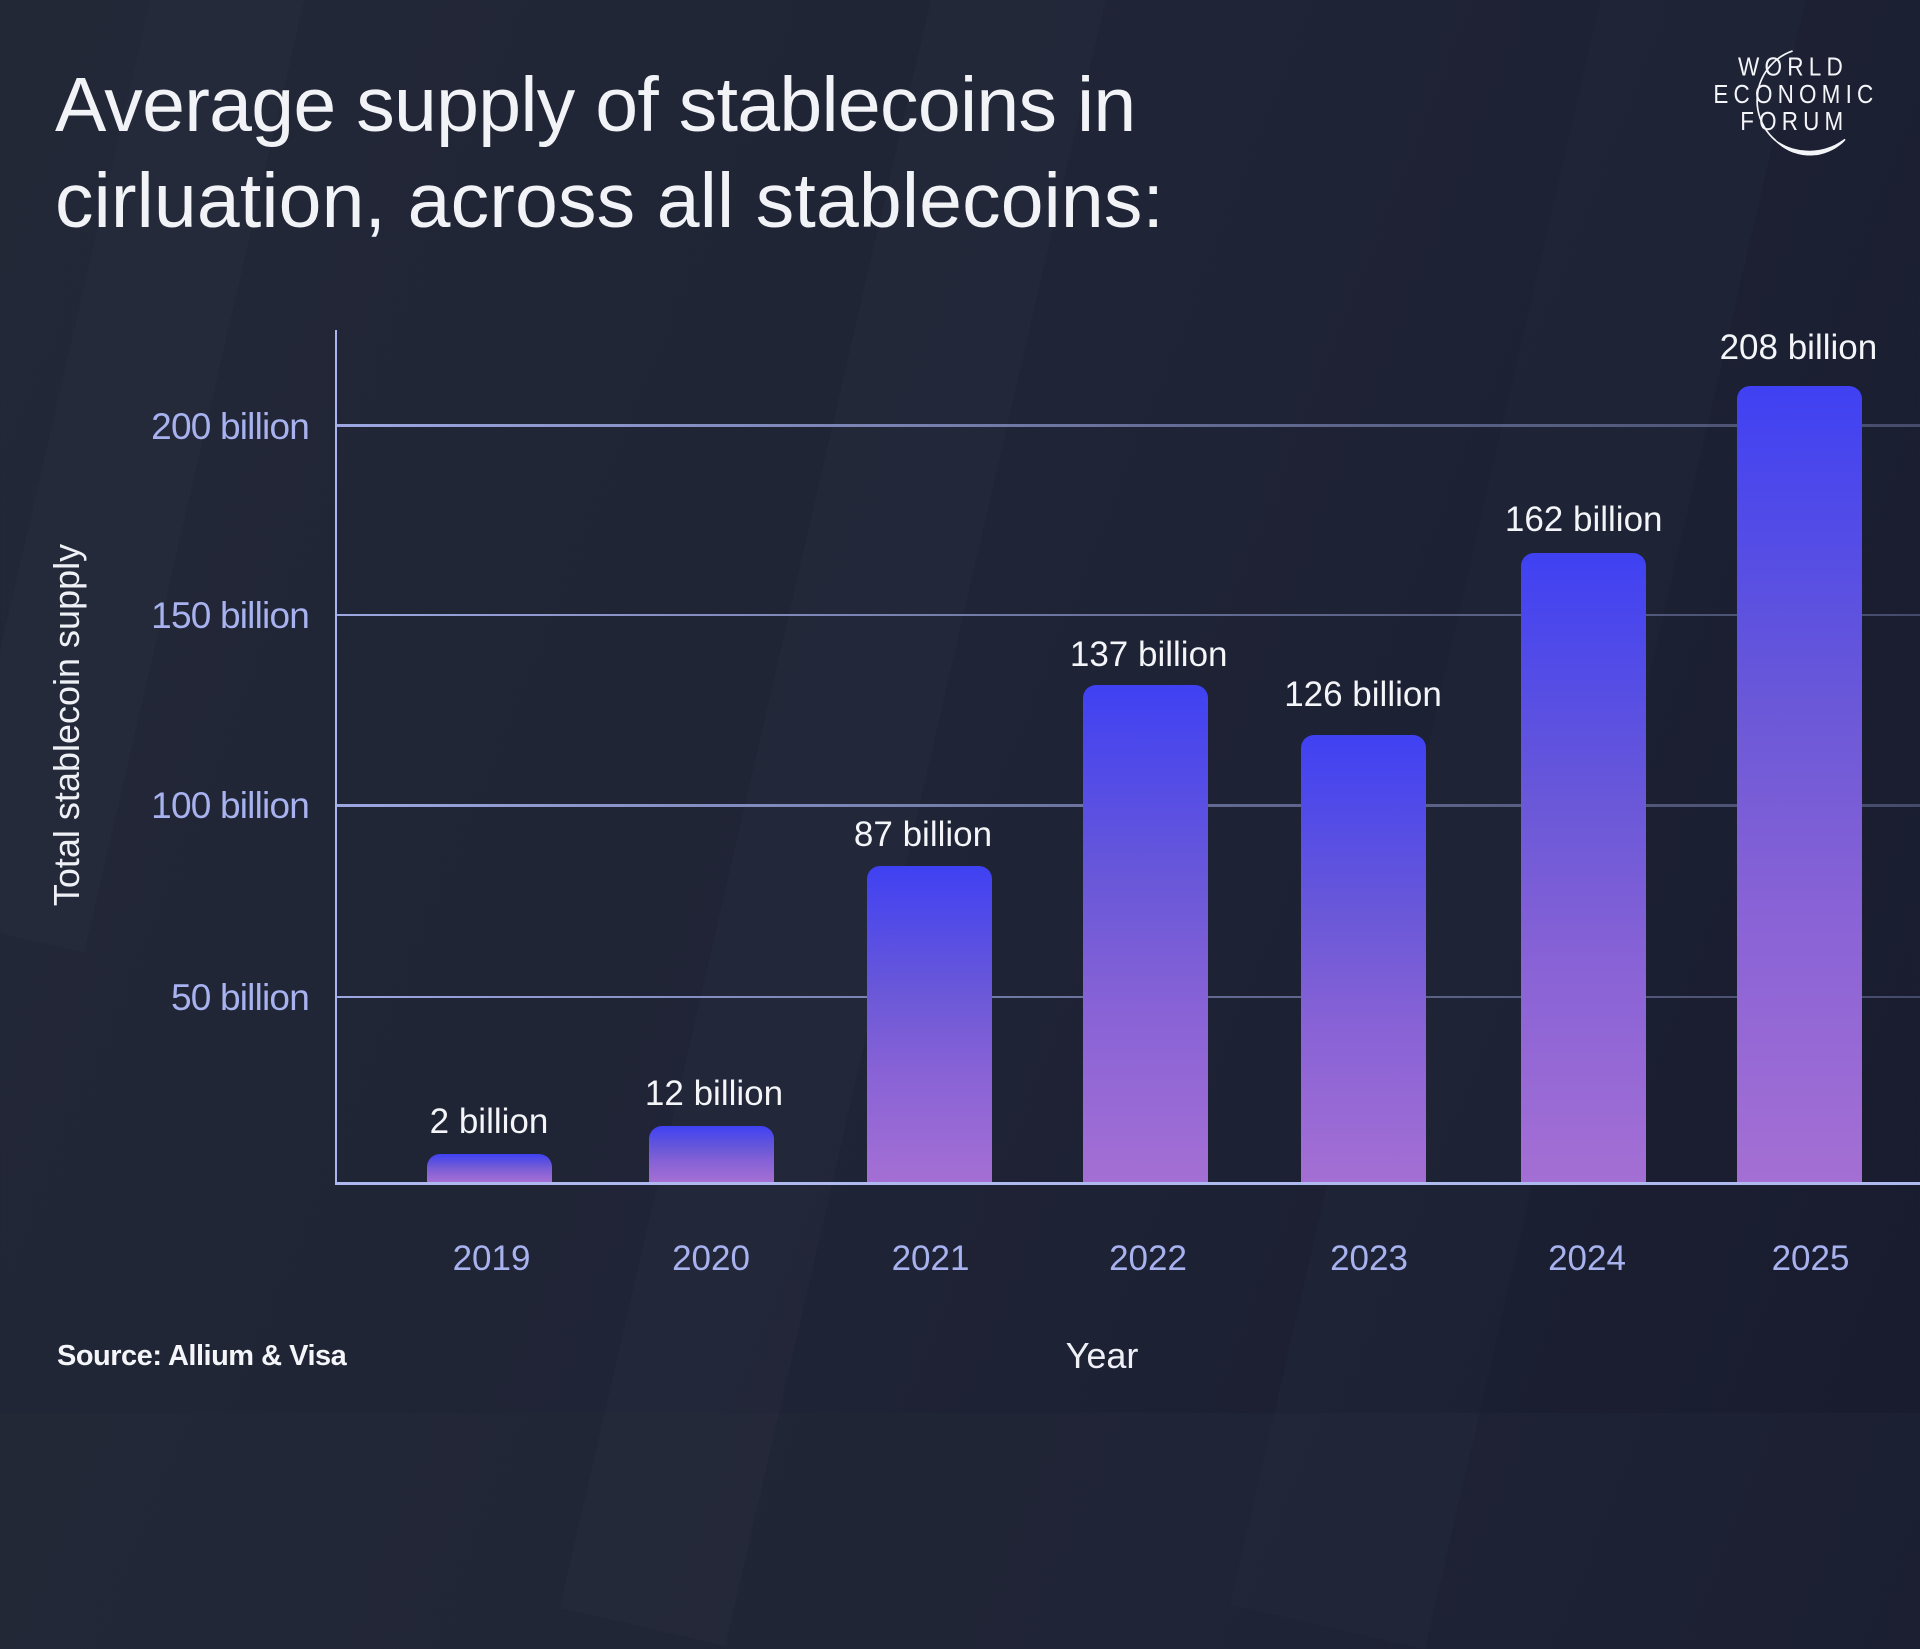 This screenshot has width=1920, height=1649. Describe the element at coordinates (1793, 66) in the screenshot. I see `svg-text: WORLD` at that location.